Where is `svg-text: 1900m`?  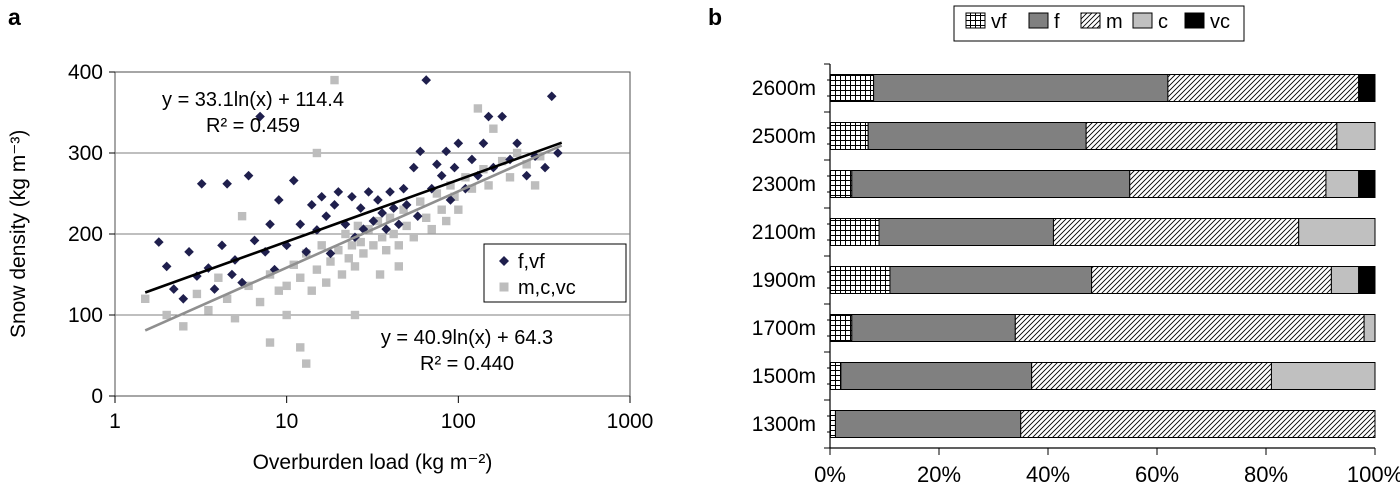
svg-text: 1900m is located at coordinates (784, 280).